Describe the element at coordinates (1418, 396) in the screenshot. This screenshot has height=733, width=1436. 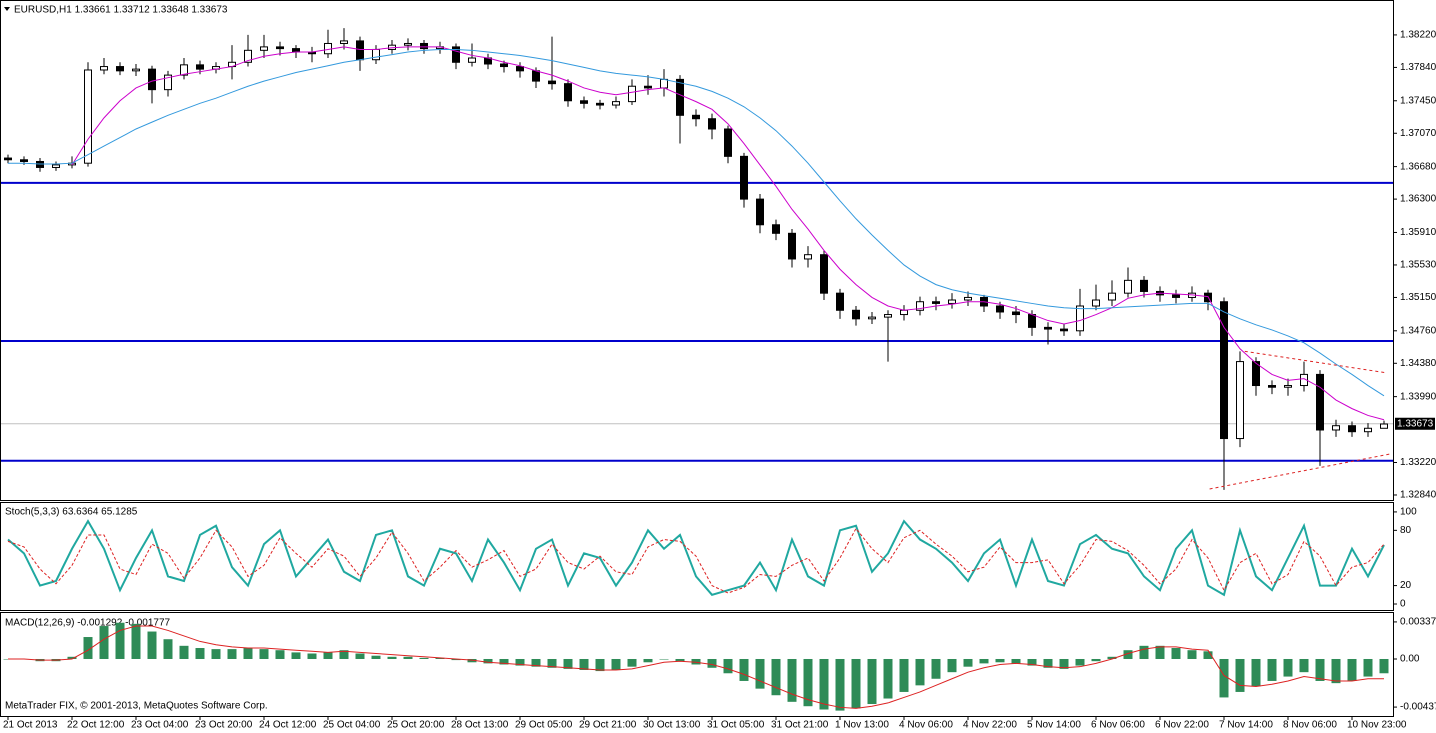
I see `y-tick-label: 1.33990` at that location.